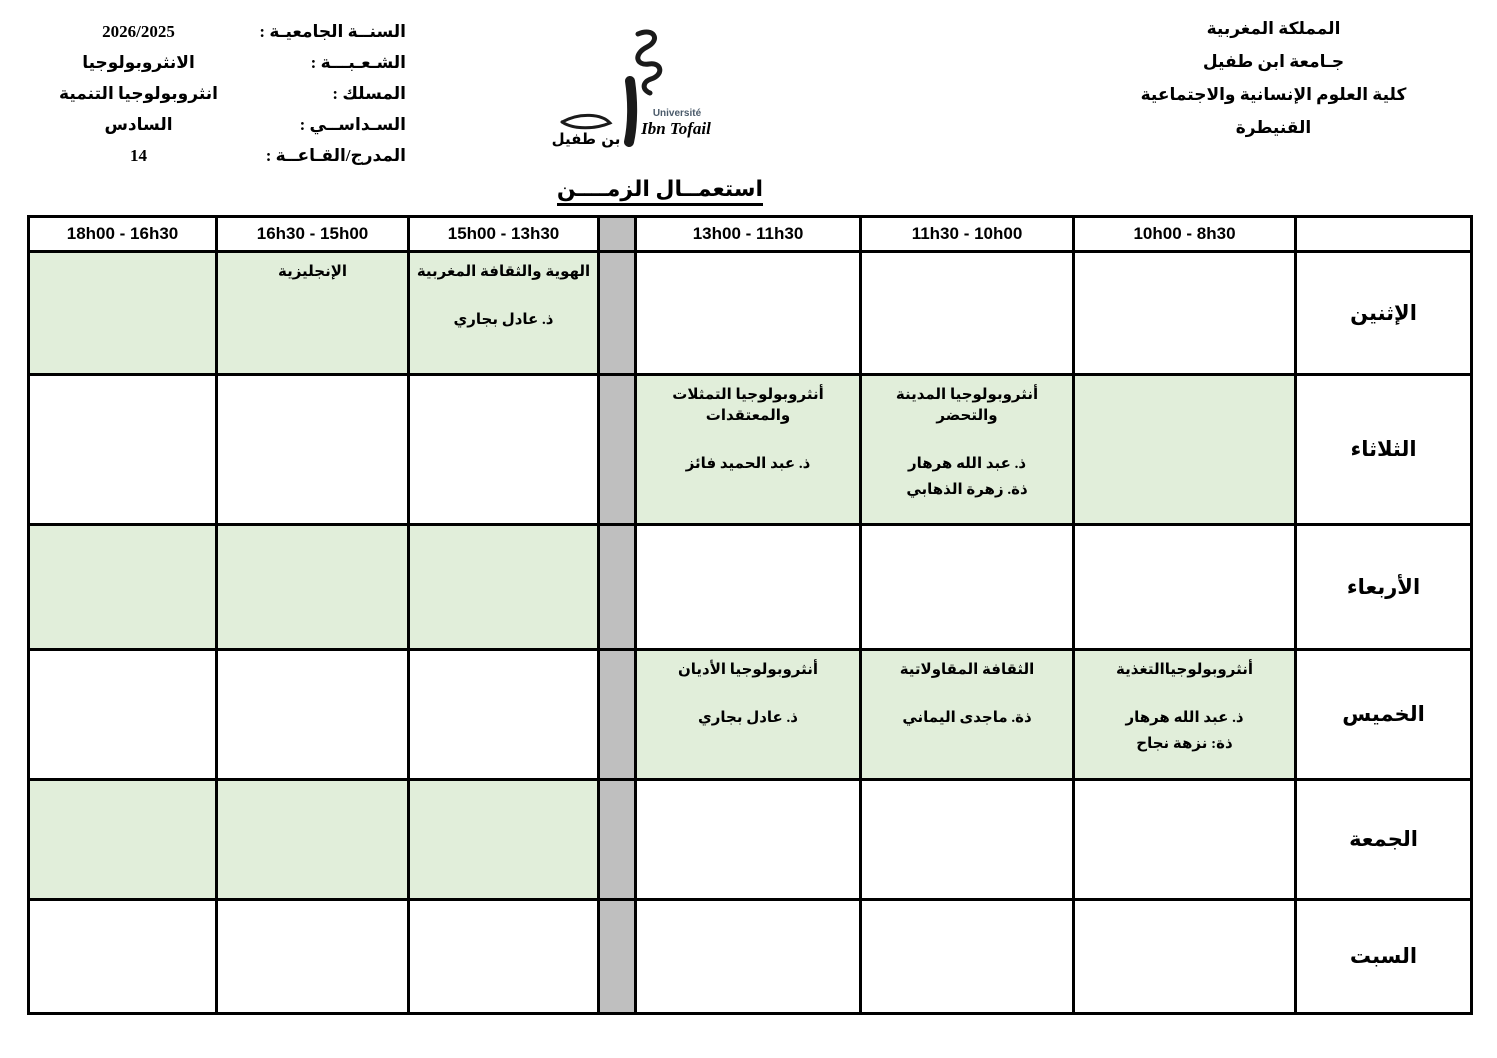 The height and width of the screenshot is (1058, 1497). I want to click on teacher-name: ذ. عبد الحميد فائز, so click(748, 464).